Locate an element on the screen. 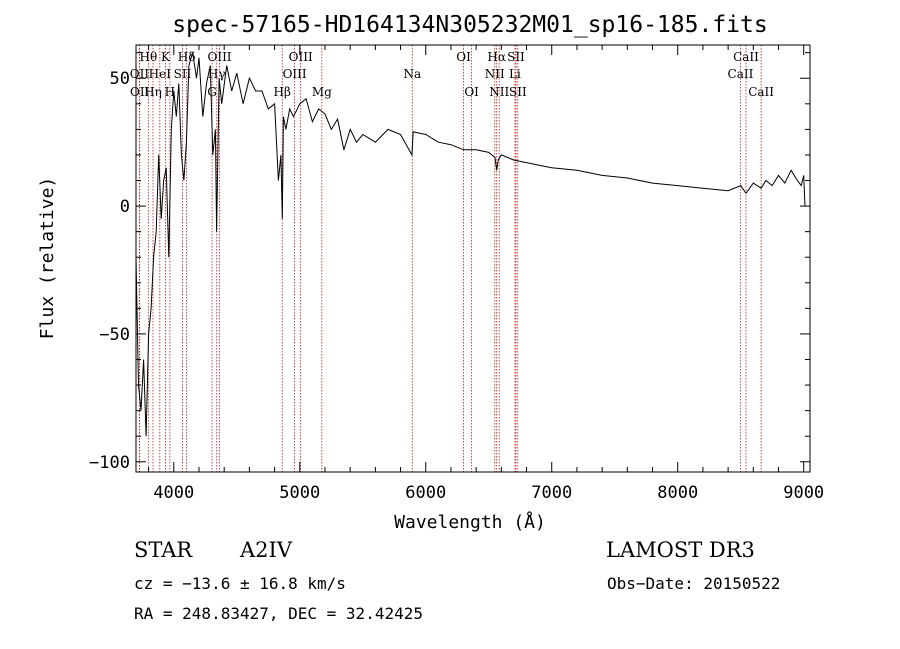  y-tick-label-2: 0 is located at coordinates (125, 207).